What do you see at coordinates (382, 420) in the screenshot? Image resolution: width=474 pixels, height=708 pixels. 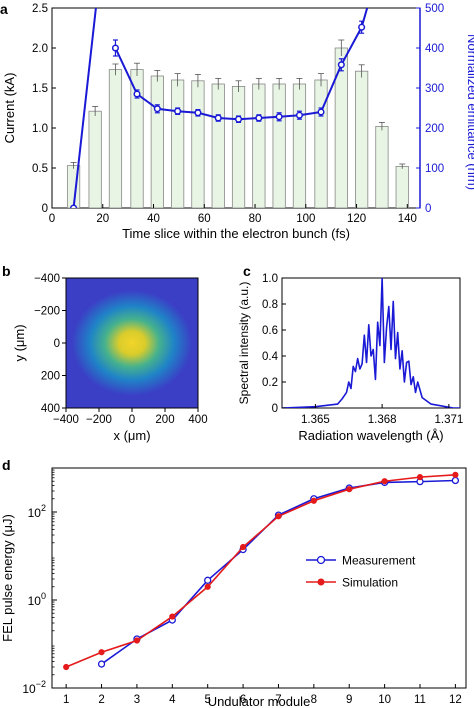 I see `x-tick-label: 1.368` at bounding box center [382, 420].